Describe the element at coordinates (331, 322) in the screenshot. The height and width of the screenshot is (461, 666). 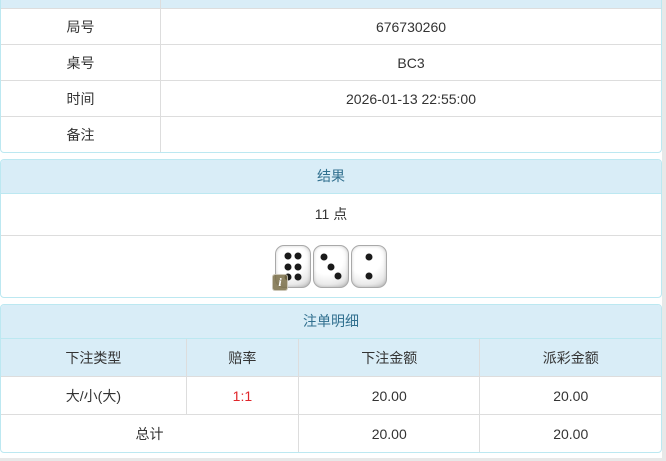
I see `bets-panel-title: 注单明细` at that location.